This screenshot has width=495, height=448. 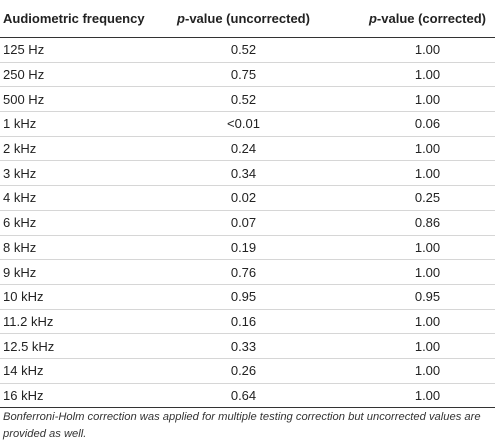 I want to click on table-row: 4 kHz 0.02 0.25, so click(x=247, y=198).